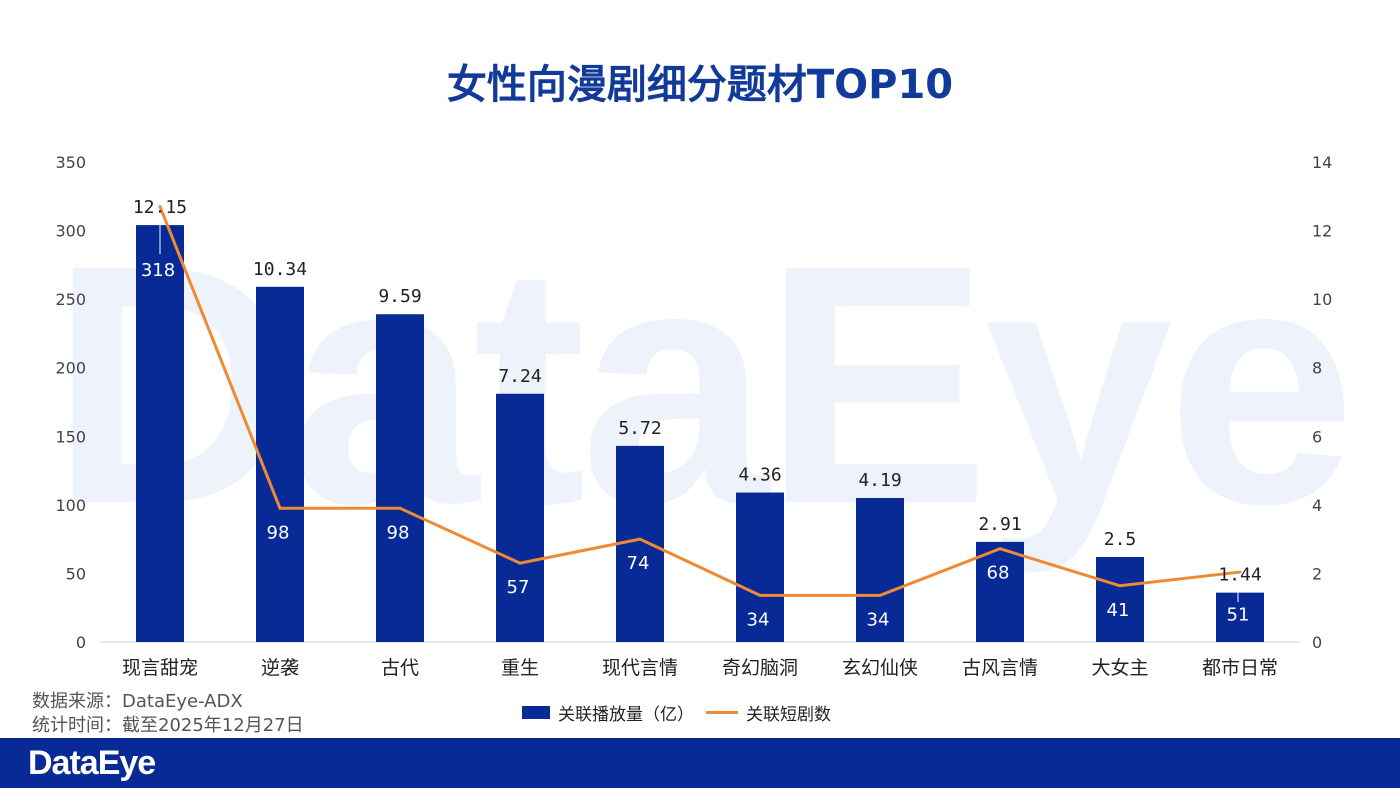  Describe the element at coordinates (1120, 539) in the screenshot. I see `bar-value-label: 2.5` at that location.